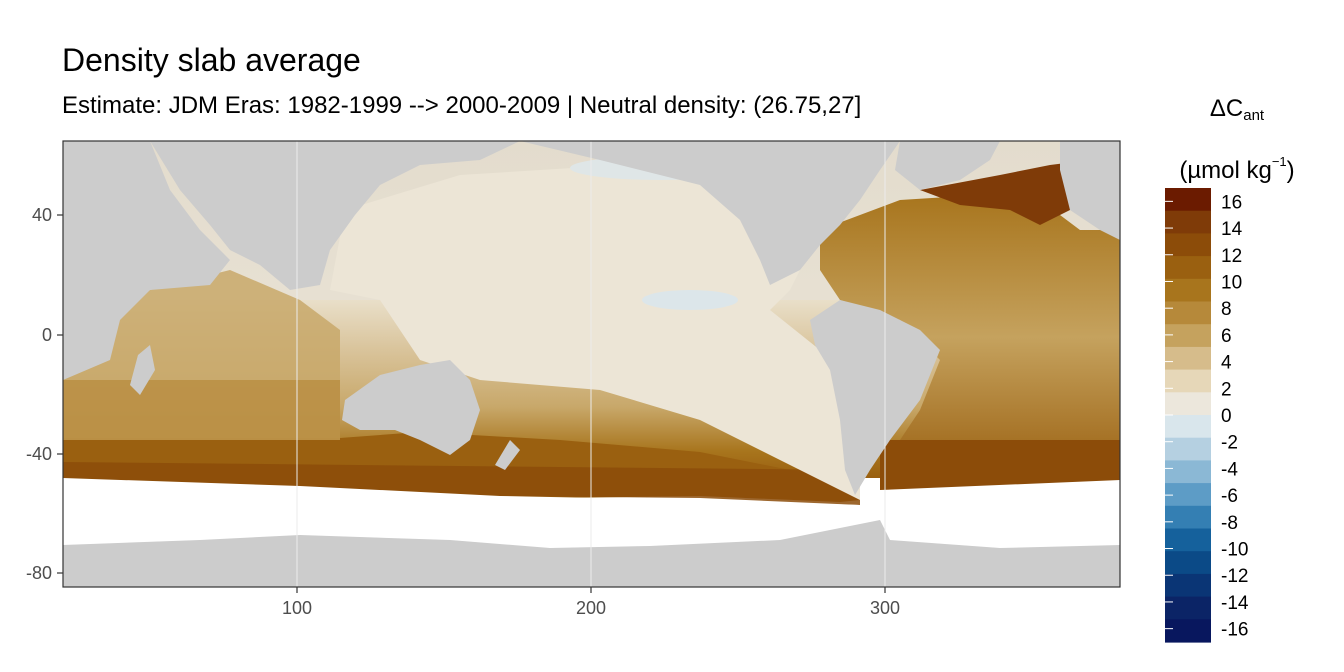 This screenshot has width=1344, height=672. Describe the element at coordinates (1005, 192) in the screenshot. I see `north-atlantic-high` at that location.